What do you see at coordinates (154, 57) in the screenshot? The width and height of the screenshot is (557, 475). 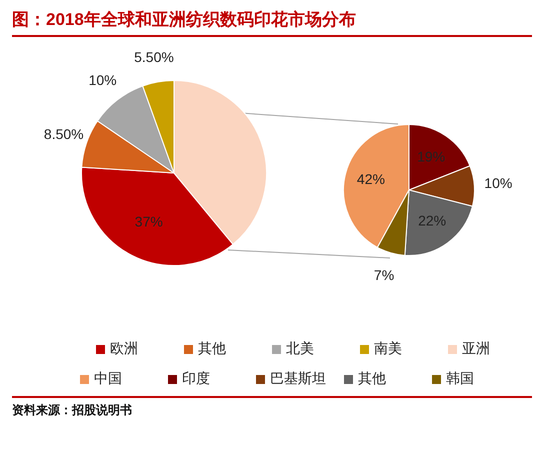 I see `data-label: 5.50%` at bounding box center [154, 57].